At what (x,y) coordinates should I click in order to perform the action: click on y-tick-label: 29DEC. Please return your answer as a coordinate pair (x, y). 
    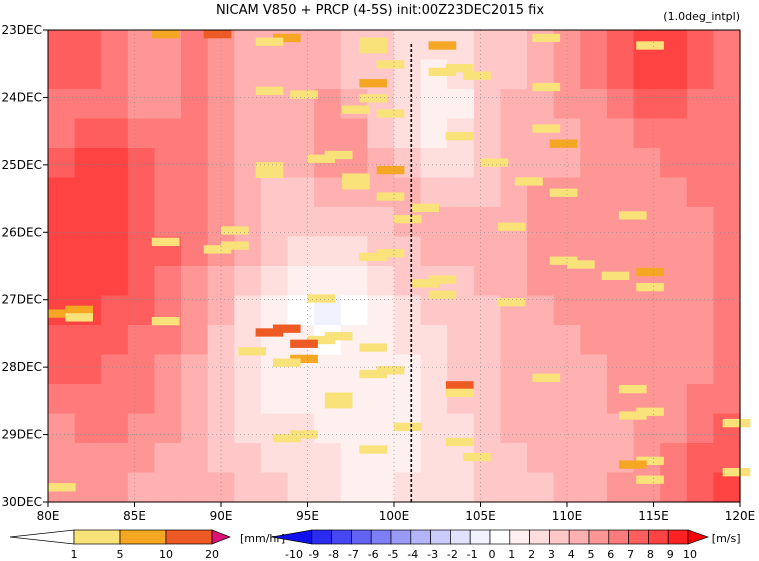
    Looking at the image, I should click on (22, 435).